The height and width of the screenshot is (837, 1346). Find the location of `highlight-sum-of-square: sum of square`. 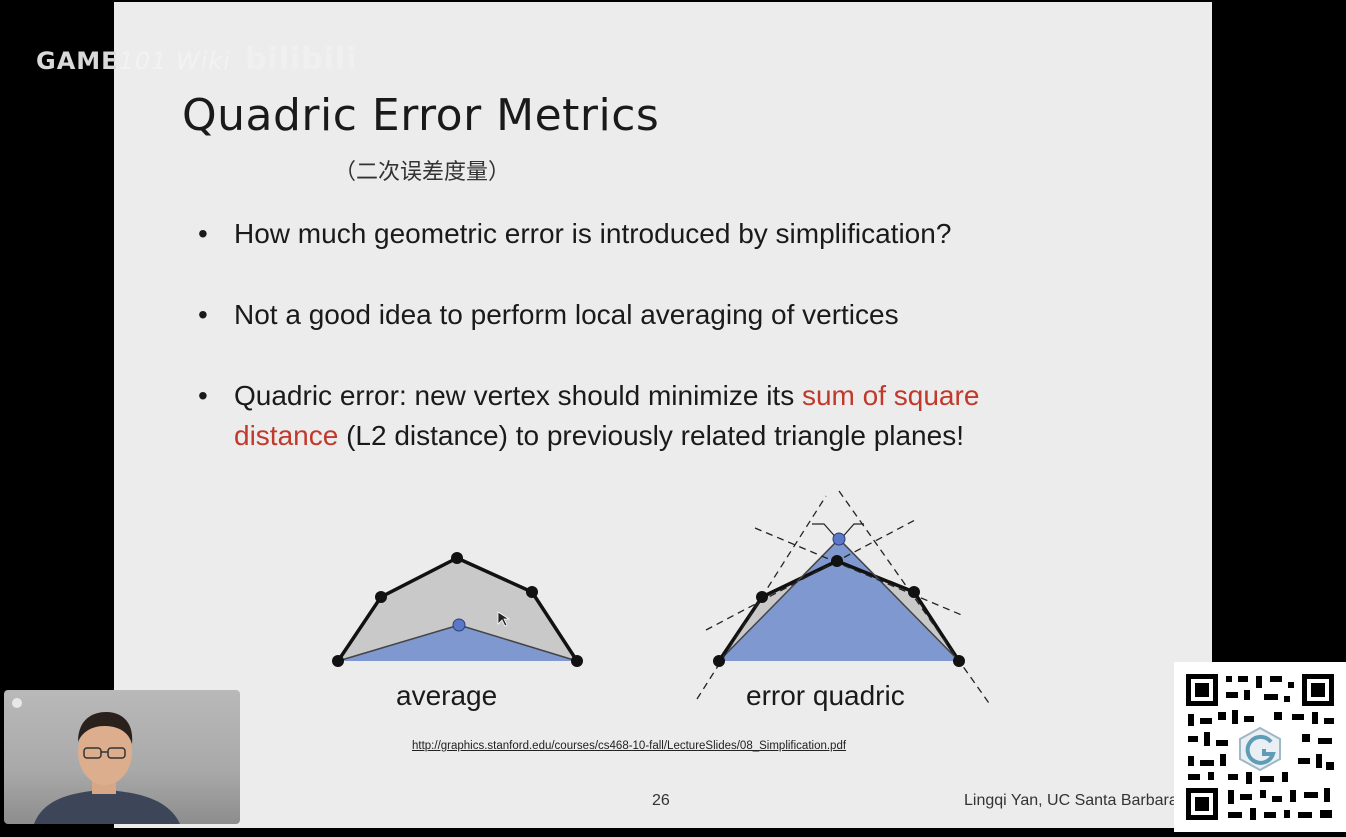

highlight-sum-of-square: sum of square is located at coordinates (890, 395).